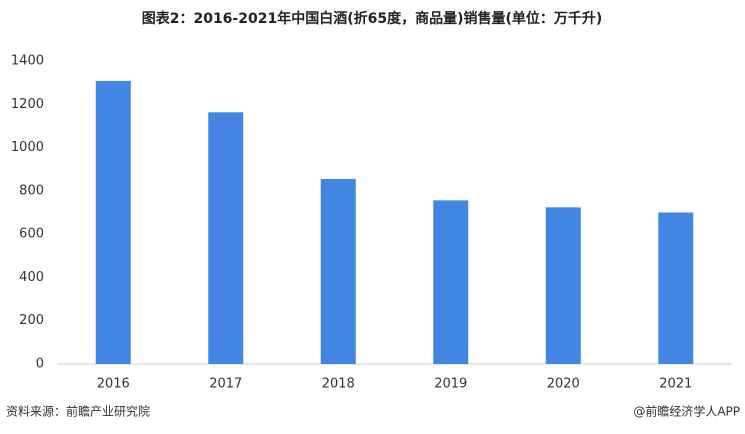  Describe the element at coordinates (40, 364) in the screenshot. I see `y-tick-label: 0` at that location.